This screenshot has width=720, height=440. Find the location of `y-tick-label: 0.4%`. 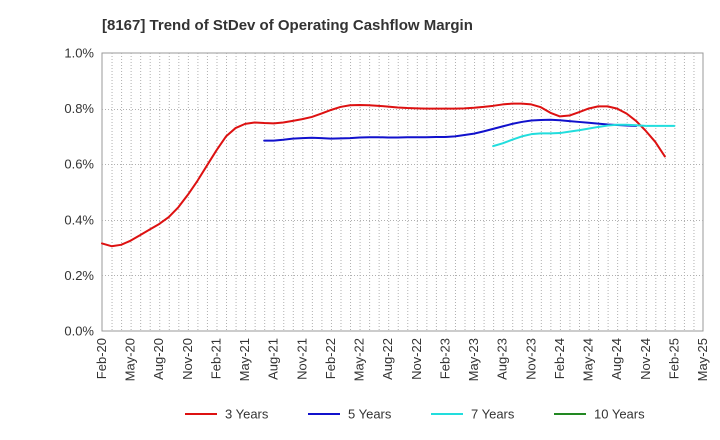

y-tick-label: 0.4% is located at coordinates (79, 219).